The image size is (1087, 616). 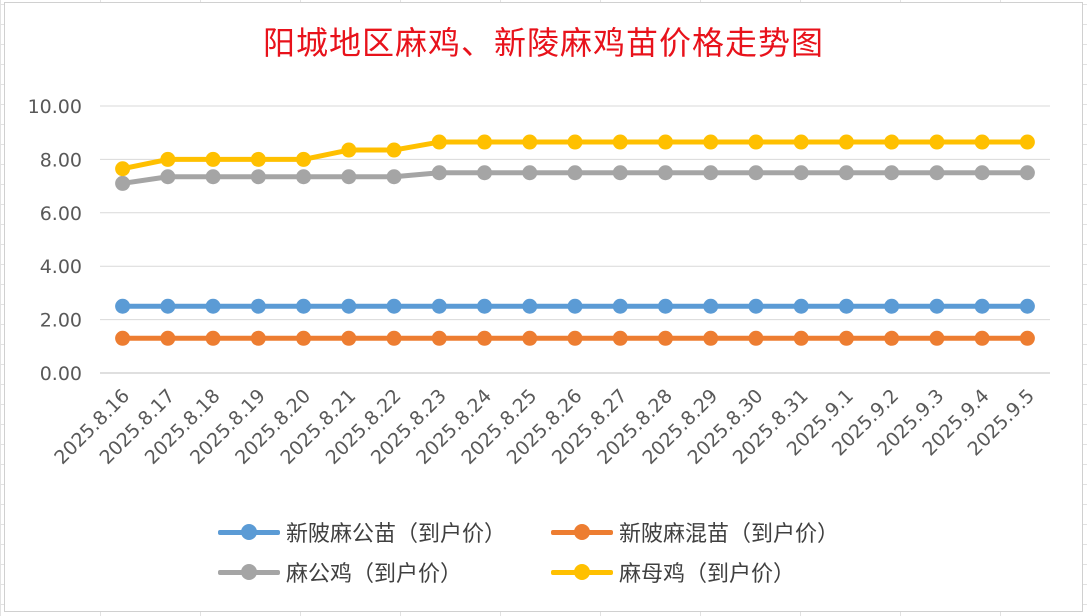 I want to click on legend-item-series-1: 新陂麻公苗（到户价）, so click(x=362, y=532).